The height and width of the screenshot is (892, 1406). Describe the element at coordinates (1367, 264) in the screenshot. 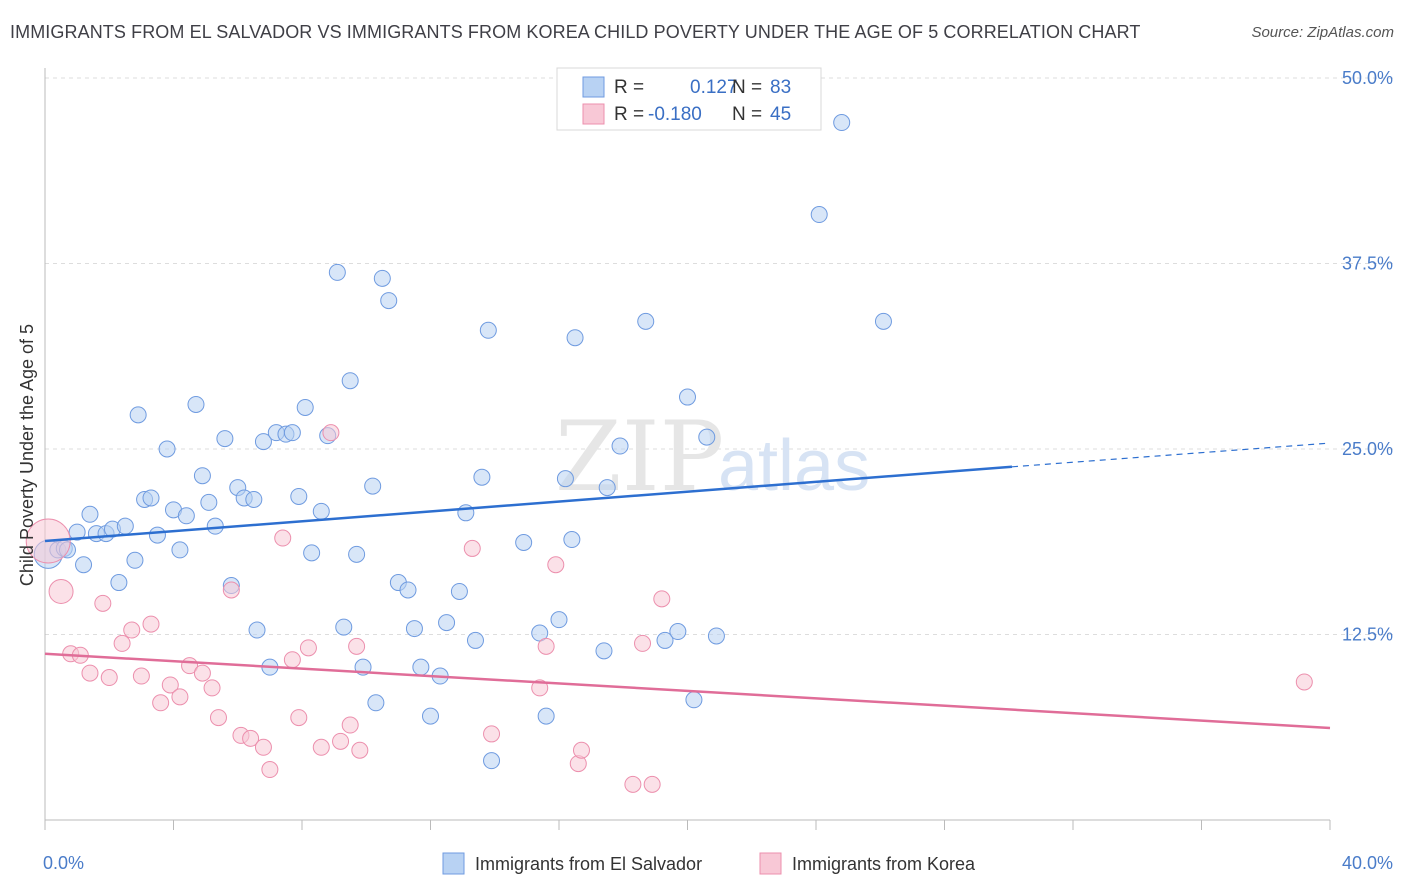

I see `y-tick-label-2: 37.5%` at that location.